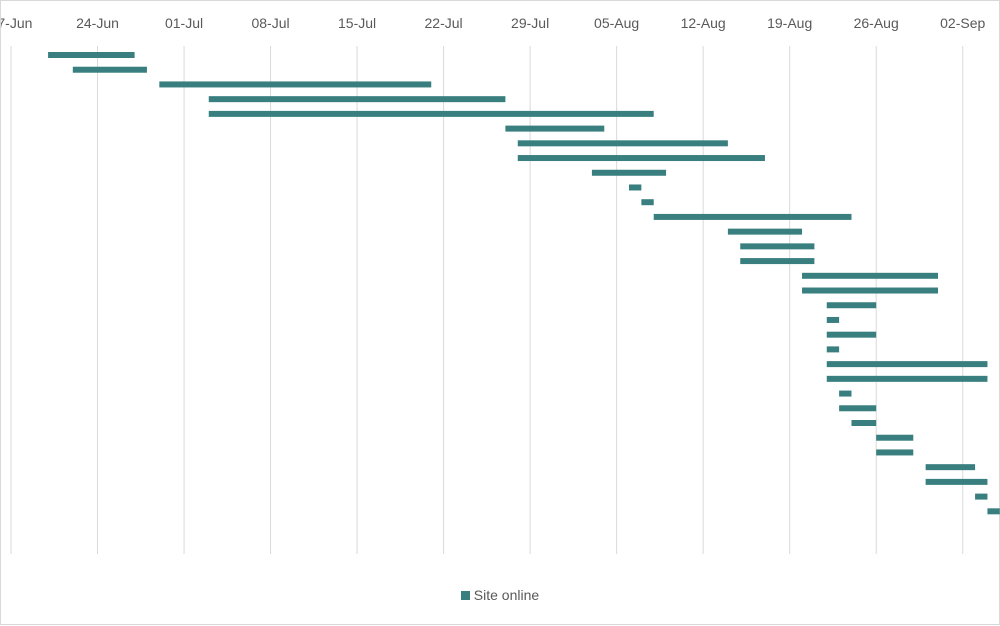 The height and width of the screenshot is (626, 1000). I want to click on x-tick-label: 22-Jul, so click(444, 23).